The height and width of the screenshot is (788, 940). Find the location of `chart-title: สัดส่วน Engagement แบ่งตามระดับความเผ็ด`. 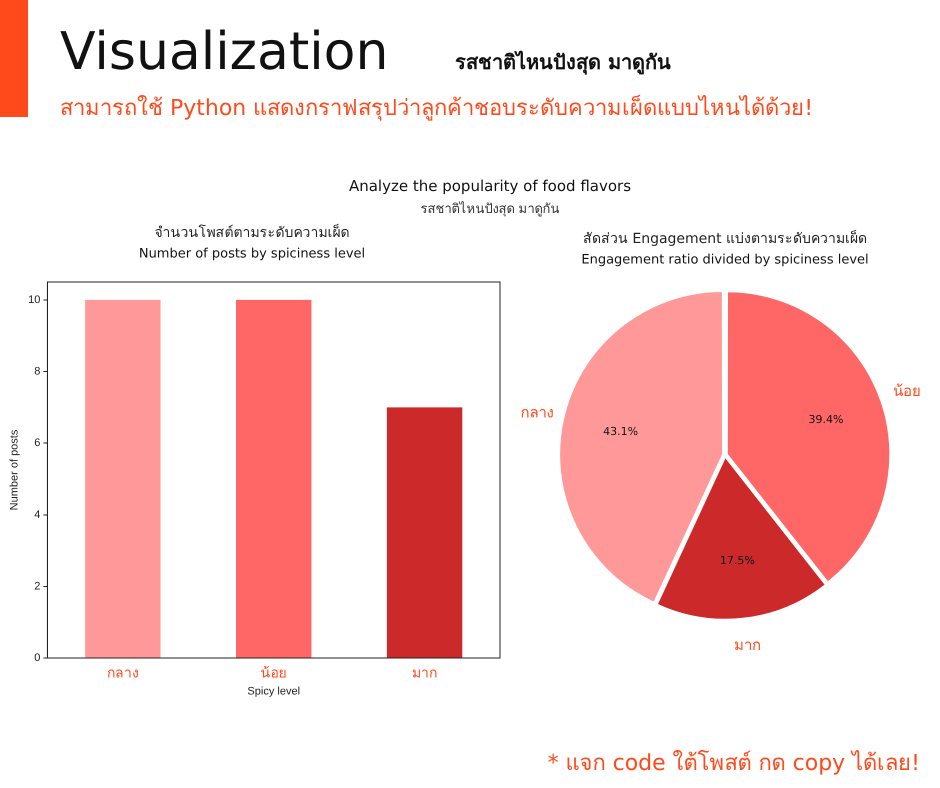

chart-title: สัดส่วน Engagement แบ่งตามระดับความเผ็ด is located at coordinates (725, 237).